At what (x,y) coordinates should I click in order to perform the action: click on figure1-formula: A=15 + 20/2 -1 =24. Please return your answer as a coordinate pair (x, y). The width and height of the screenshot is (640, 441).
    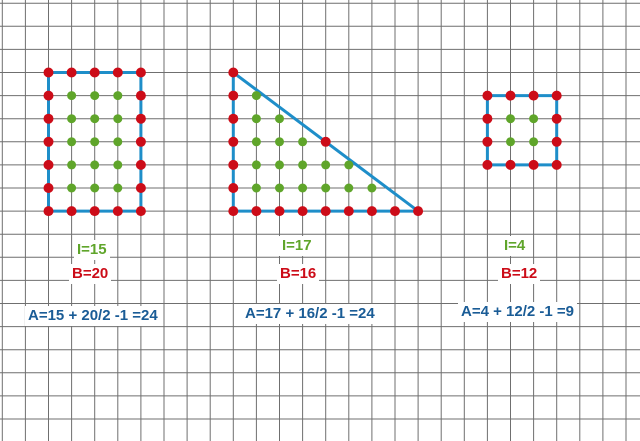
    Looking at the image, I should click on (93, 316).